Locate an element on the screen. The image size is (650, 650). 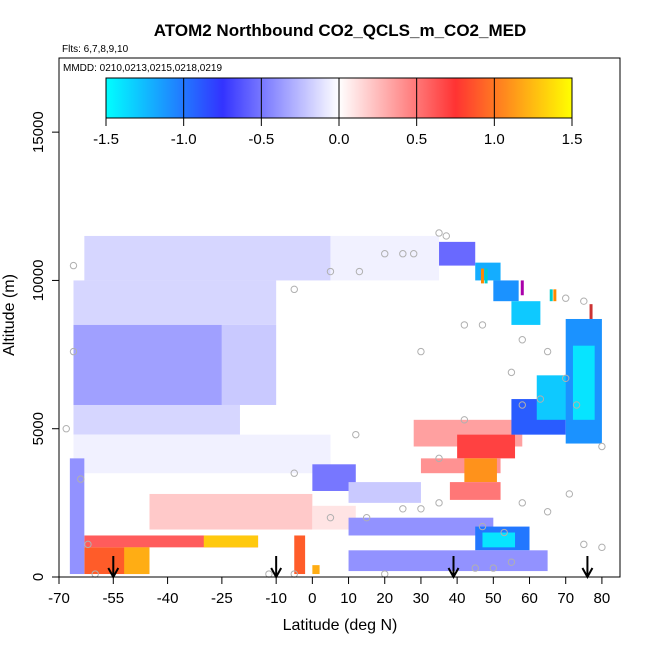
chart-title: ATOM2 Northbound CO2_QCLS_m_CO2_MED is located at coordinates (340, 30).